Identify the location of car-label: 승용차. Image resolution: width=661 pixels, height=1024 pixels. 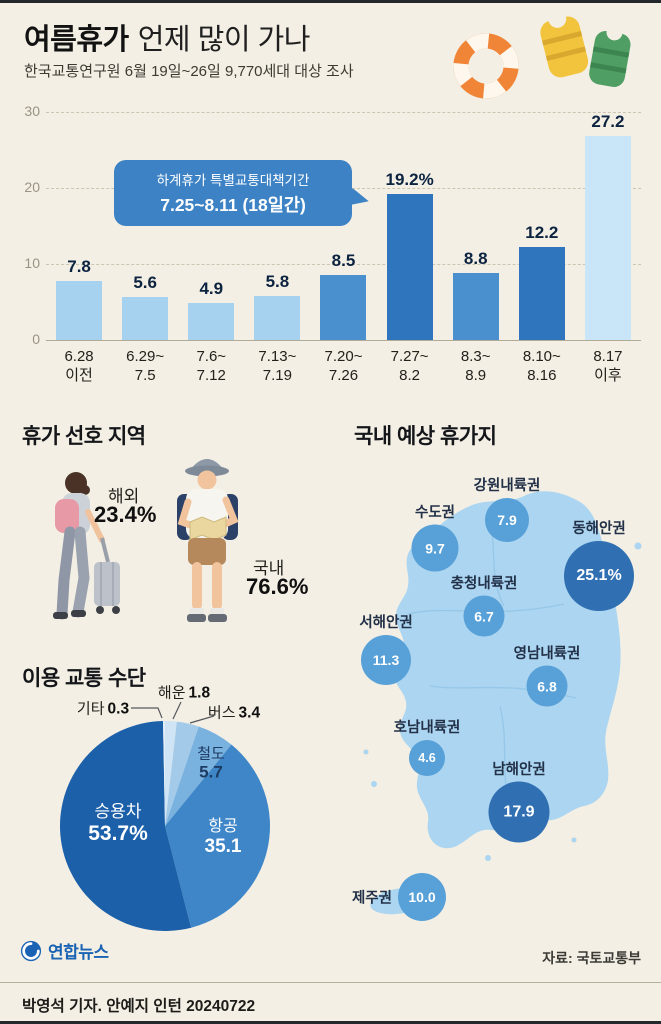
(118, 812).